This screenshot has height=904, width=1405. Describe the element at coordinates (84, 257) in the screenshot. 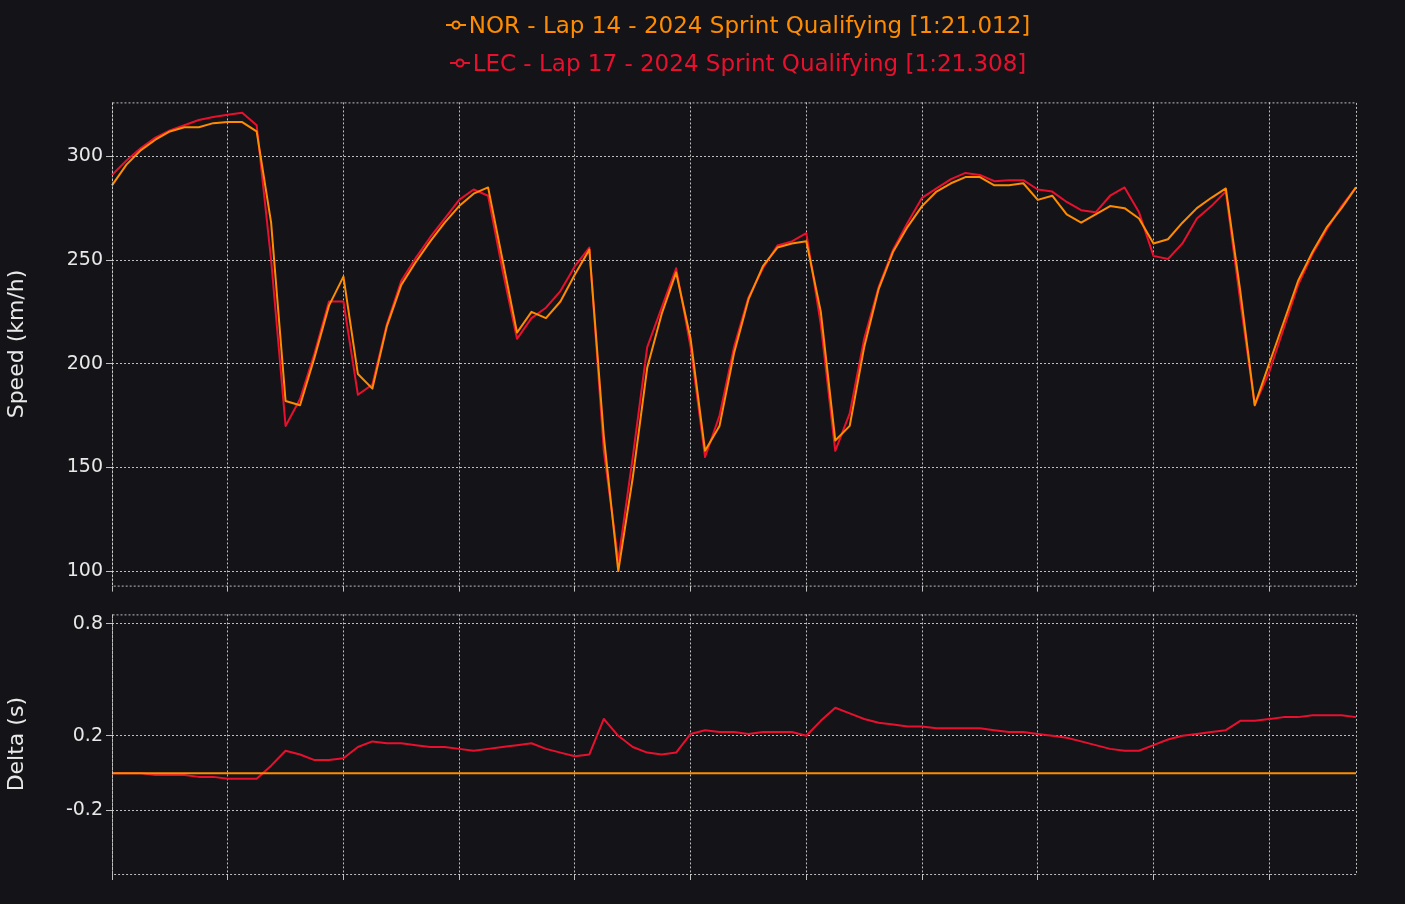

I see `y-tick-label: 250` at that location.